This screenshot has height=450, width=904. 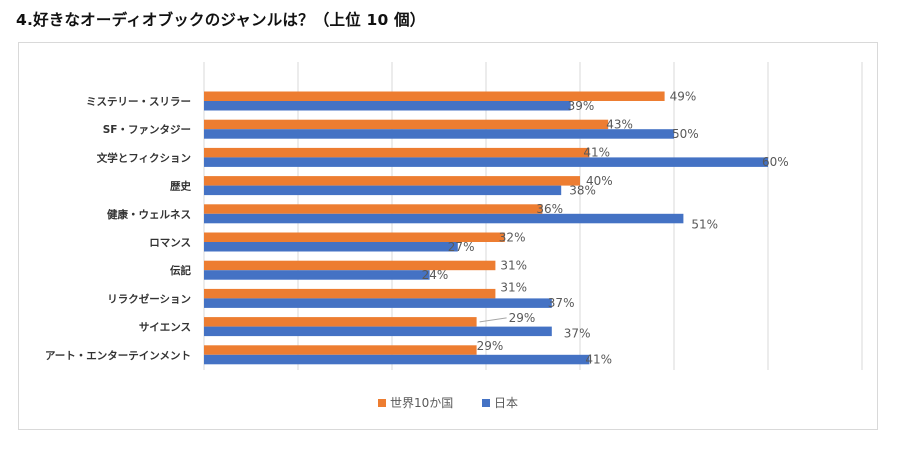 What do you see at coordinates (549, 209) in the screenshot?
I see `data-label: 36%` at bounding box center [549, 209].